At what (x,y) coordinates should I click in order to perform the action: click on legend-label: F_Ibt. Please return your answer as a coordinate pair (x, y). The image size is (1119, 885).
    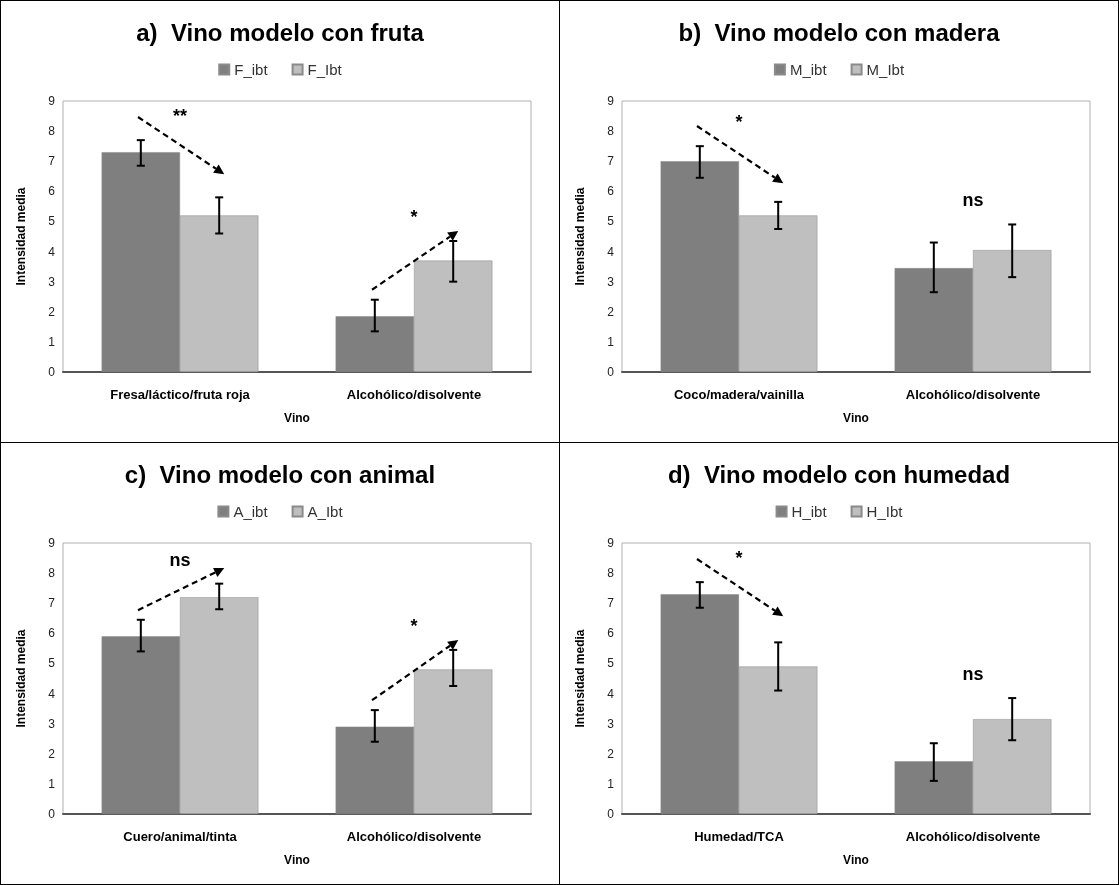
    Looking at the image, I should click on (325, 69).